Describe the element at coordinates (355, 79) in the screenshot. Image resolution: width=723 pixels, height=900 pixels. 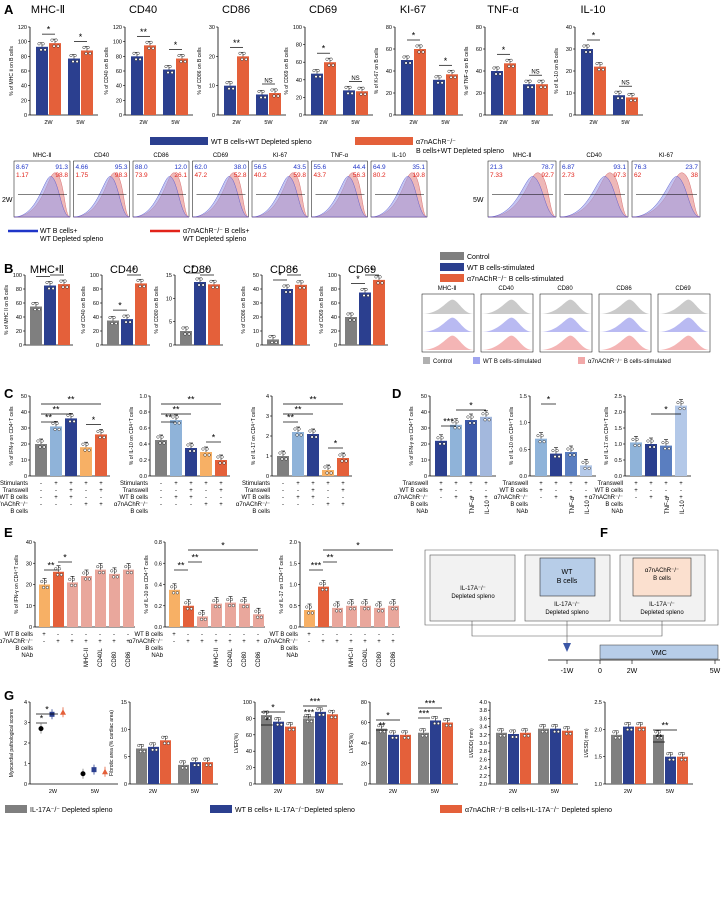
I see `panelA-sig: NS` at that location.